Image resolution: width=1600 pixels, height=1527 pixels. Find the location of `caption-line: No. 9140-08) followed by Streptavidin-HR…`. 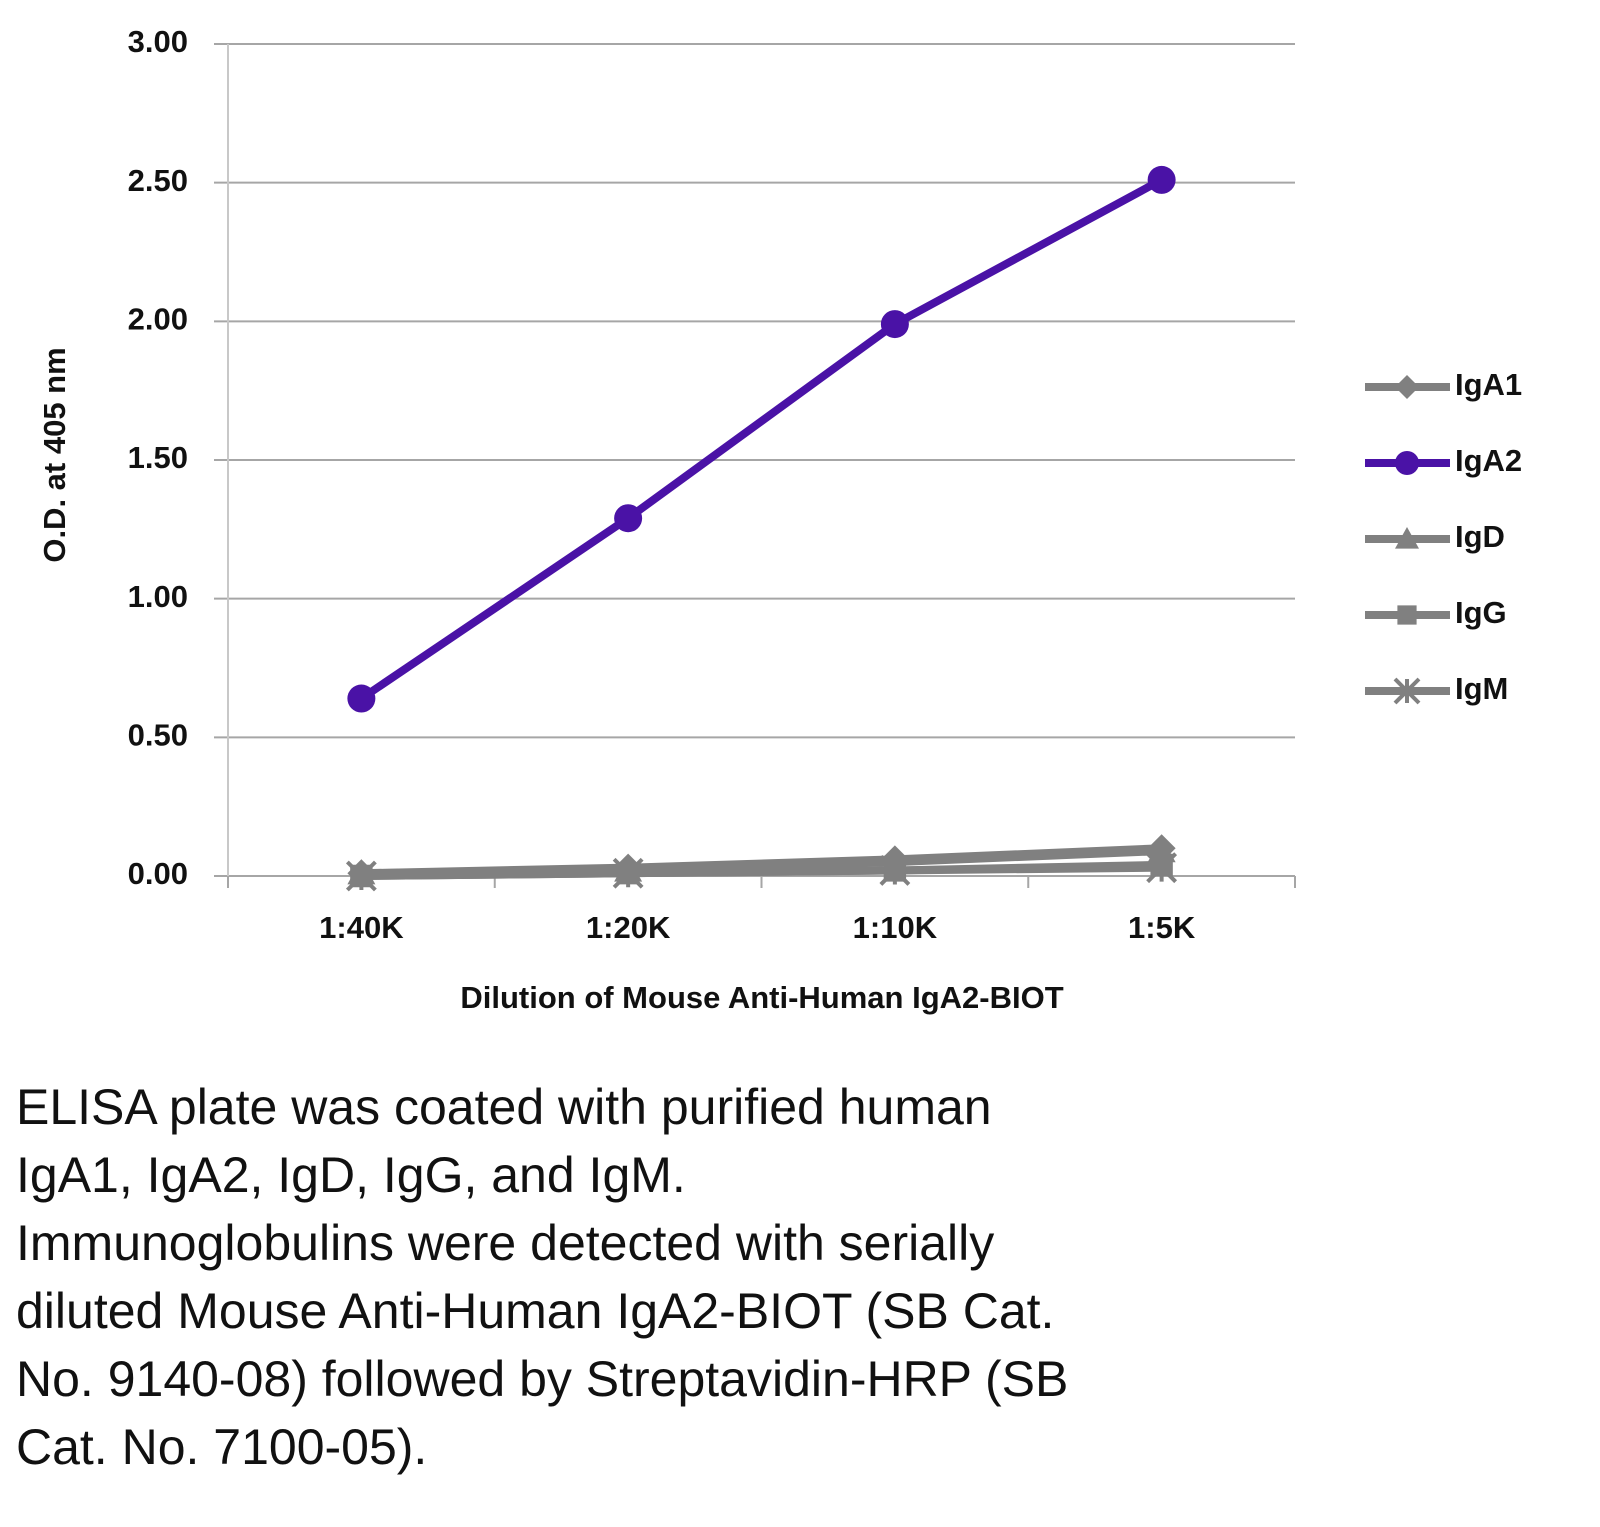

caption-line: No. 9140-08) followed by Streptavidin-HR… is located at coordinates (542, 1379).